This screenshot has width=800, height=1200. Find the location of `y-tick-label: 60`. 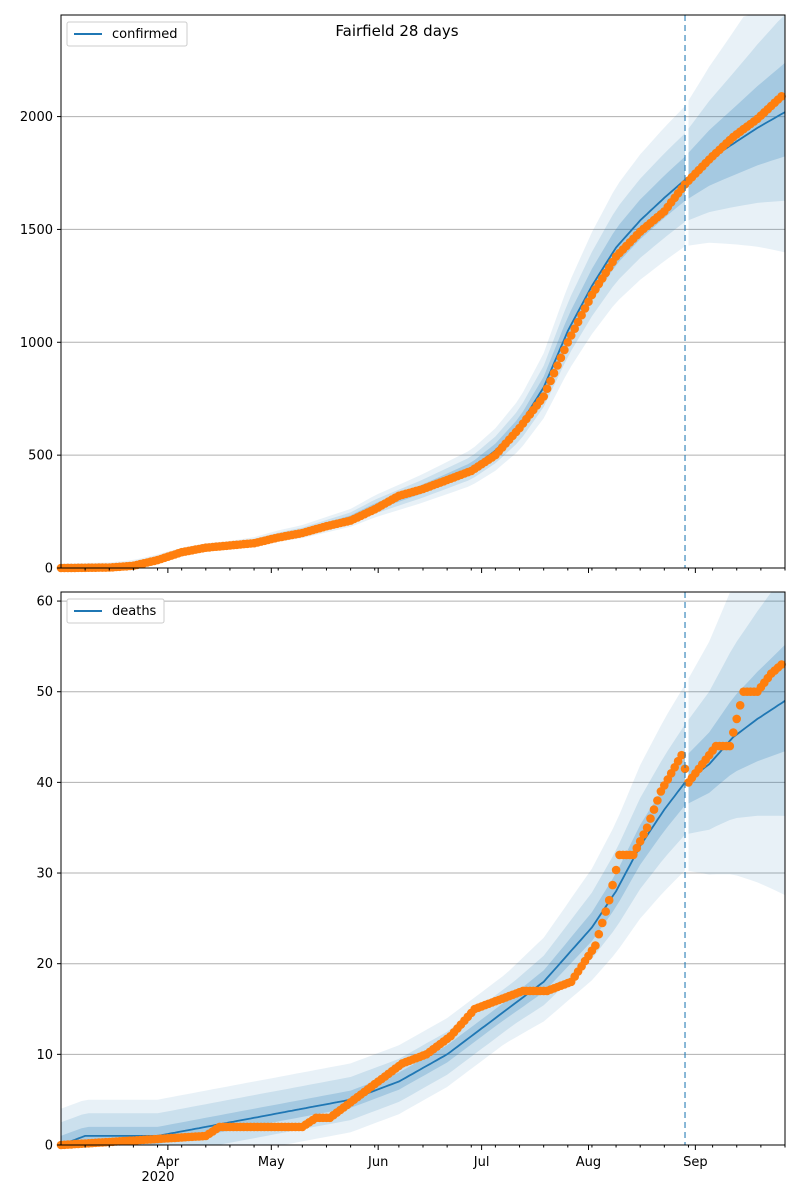

y-tick-label: 60 is located at coordinates (44, 602).